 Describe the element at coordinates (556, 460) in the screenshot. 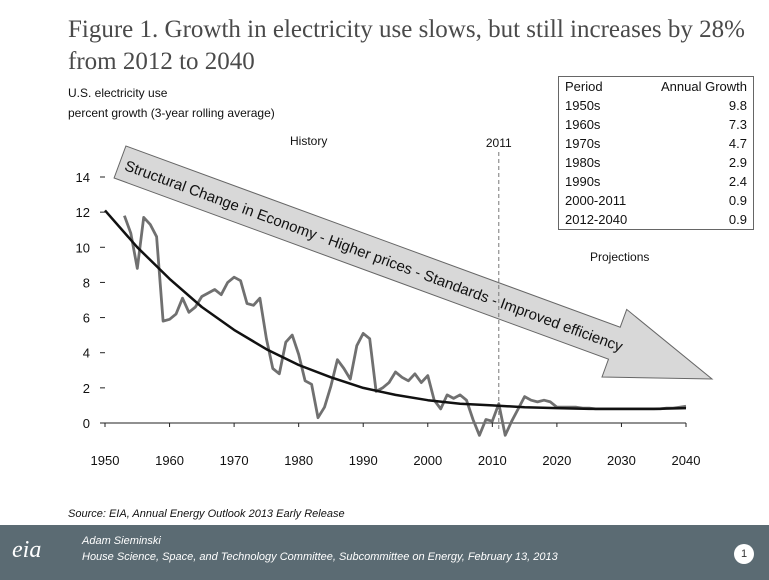

I see `x-tick-label: 2020` at that location.